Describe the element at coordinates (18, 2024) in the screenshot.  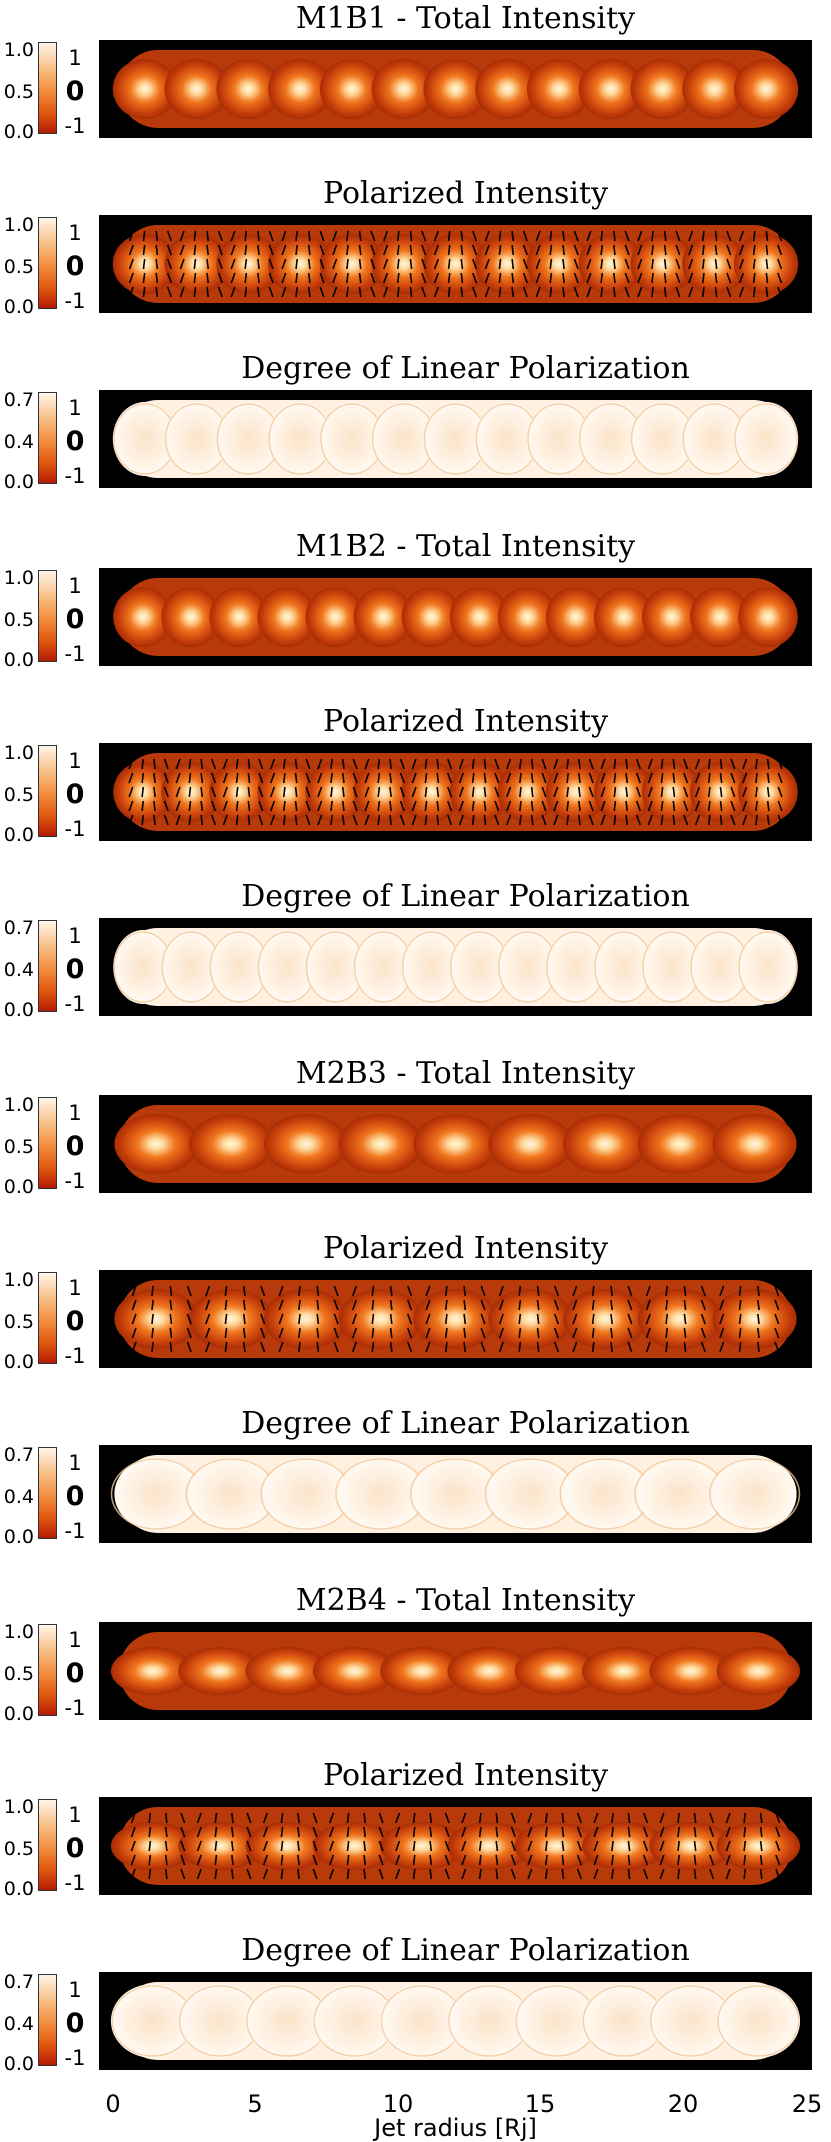
I see `colorbar-tick-label: 0.4` at that location.